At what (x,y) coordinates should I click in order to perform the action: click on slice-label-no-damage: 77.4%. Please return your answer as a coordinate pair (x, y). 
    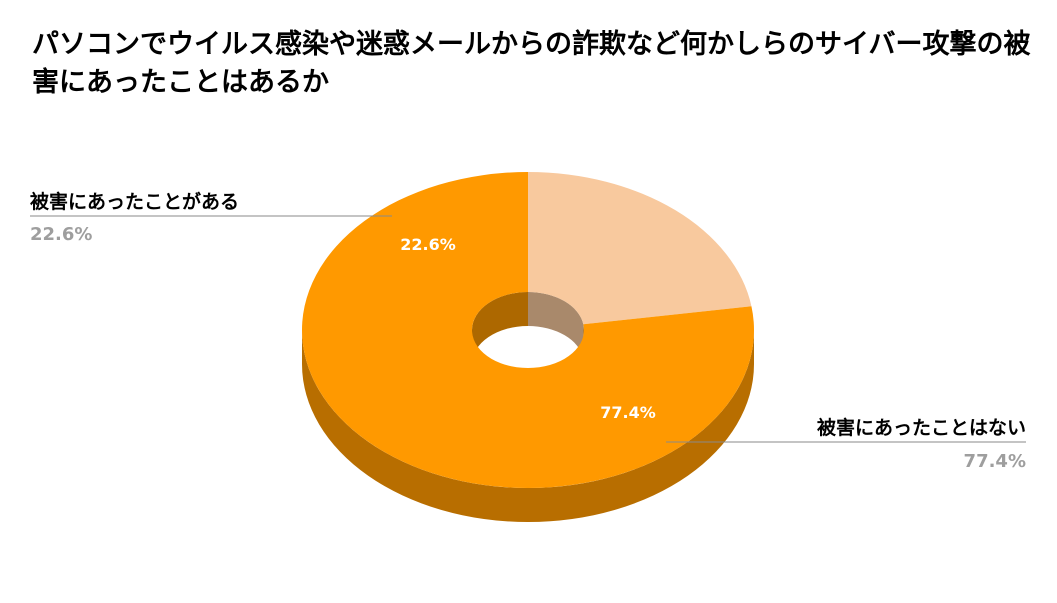
    Looking at the image, I should click on (628, 412).